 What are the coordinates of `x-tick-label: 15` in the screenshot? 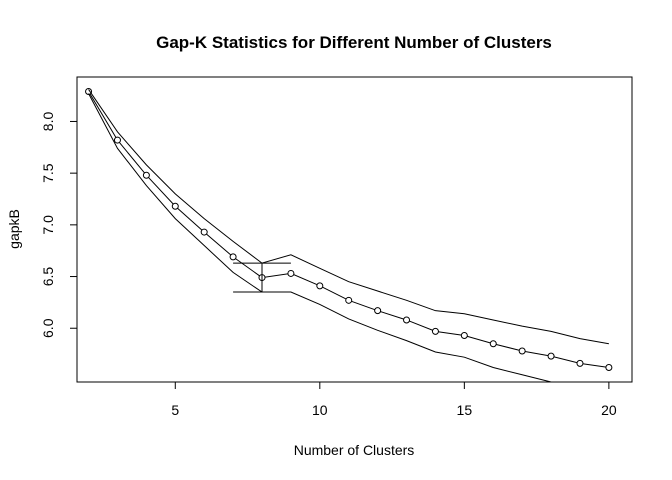 It's located at (465, 410).